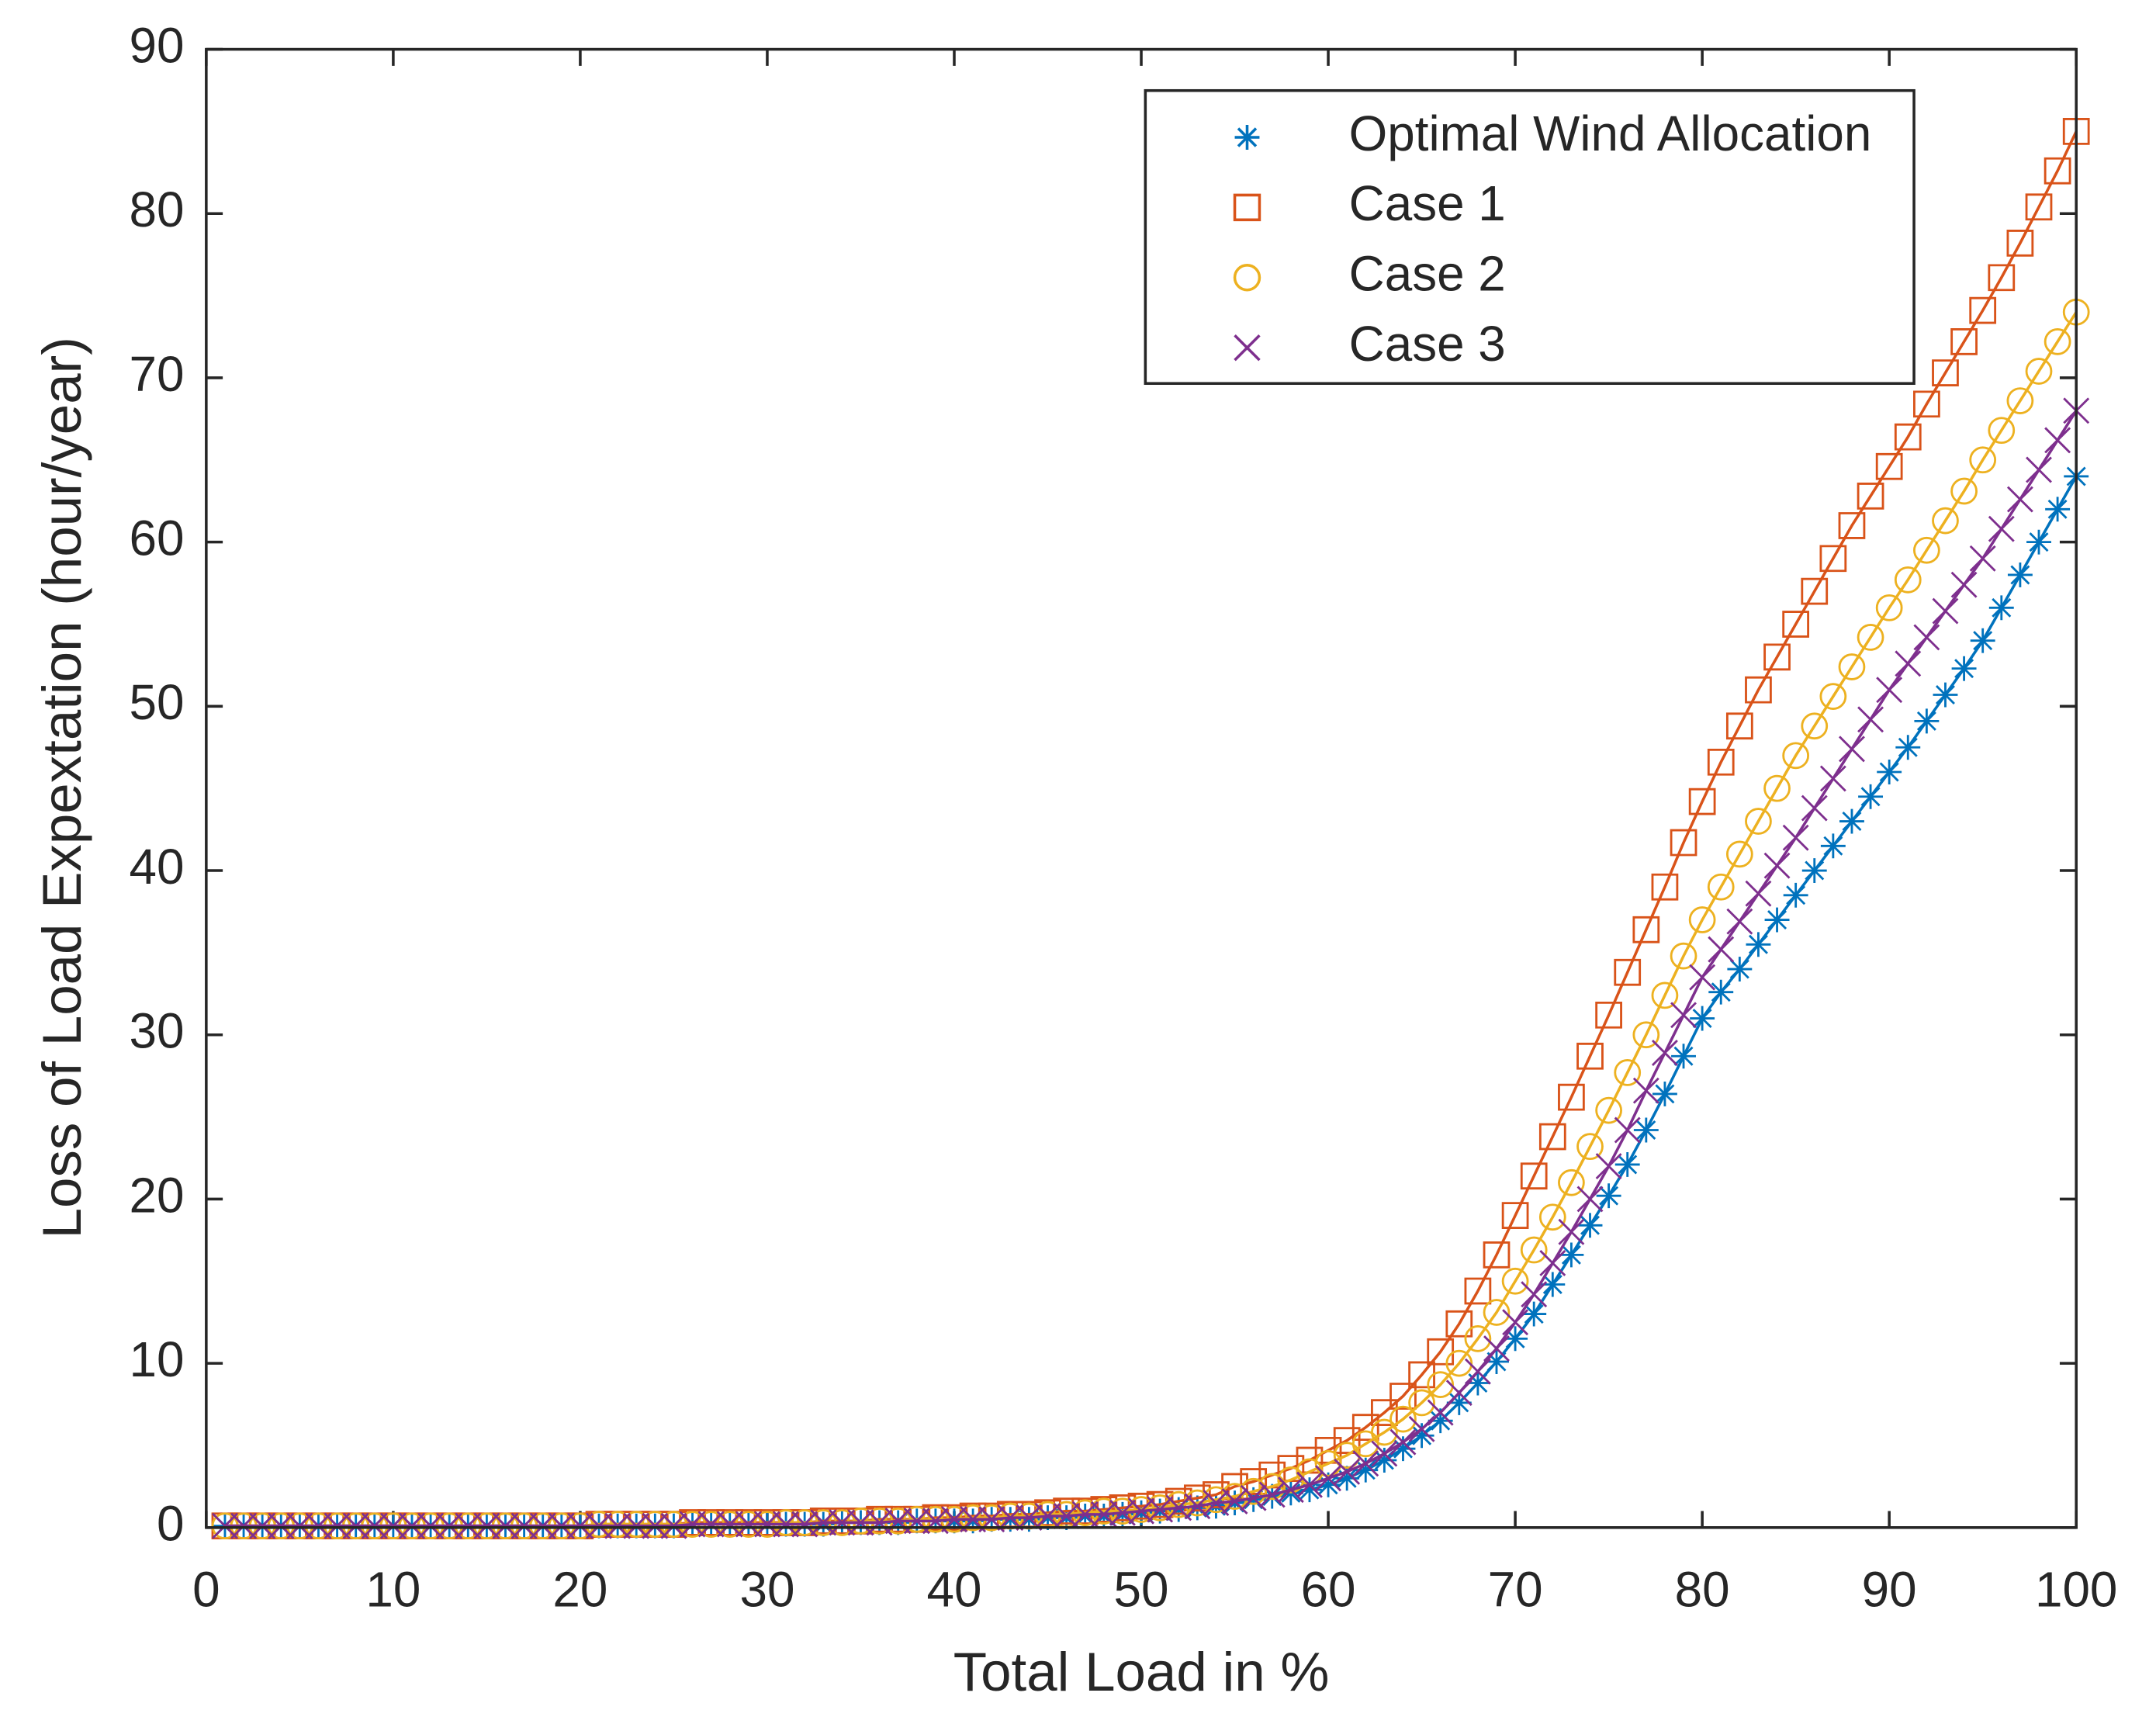 Image resolution: width=2156 pixels, height=1724 pixels. Describe the element at coordinates (157, 867) in the screenshot. I see `y-tick-label: 40` at that location.